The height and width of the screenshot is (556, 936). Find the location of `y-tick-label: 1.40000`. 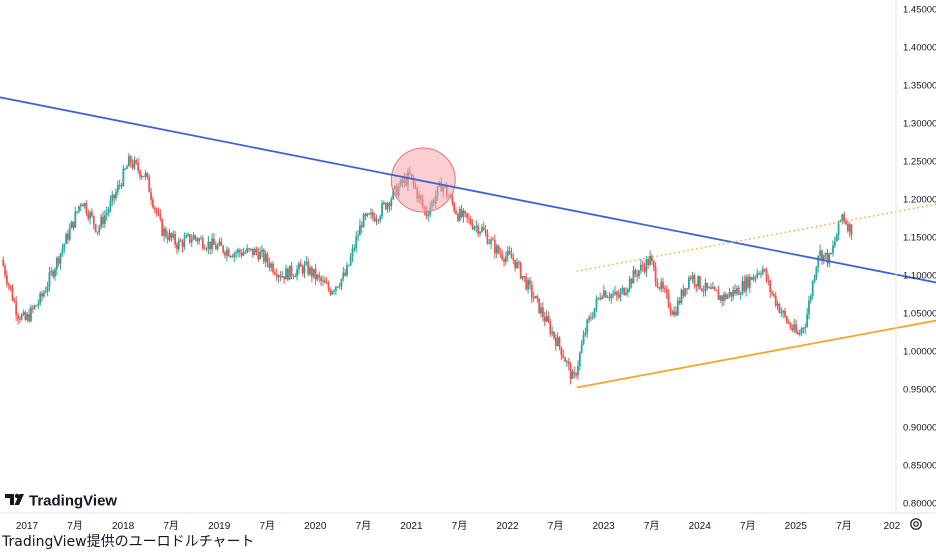

y-tick-label: 1.40000 is located at coordinates (919, 48).